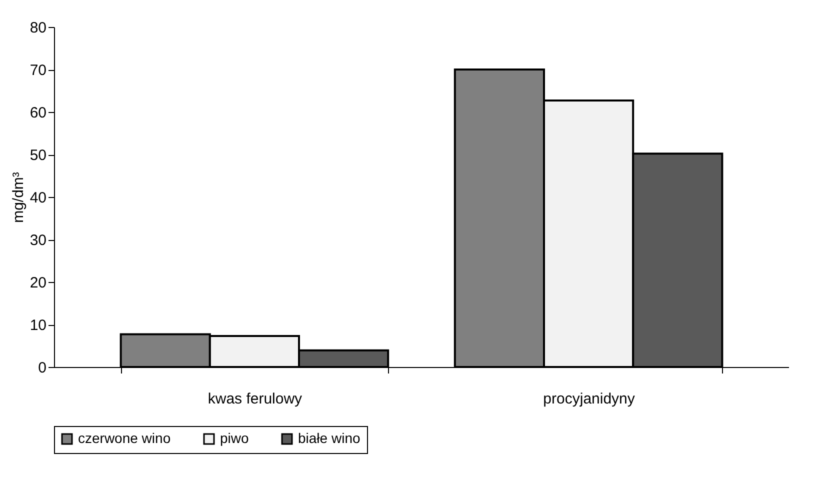 The image size is (825, 495). Describe the element at coordinates (38, 113) in the screenshot. I see `y-tick-label: 60` at that location.